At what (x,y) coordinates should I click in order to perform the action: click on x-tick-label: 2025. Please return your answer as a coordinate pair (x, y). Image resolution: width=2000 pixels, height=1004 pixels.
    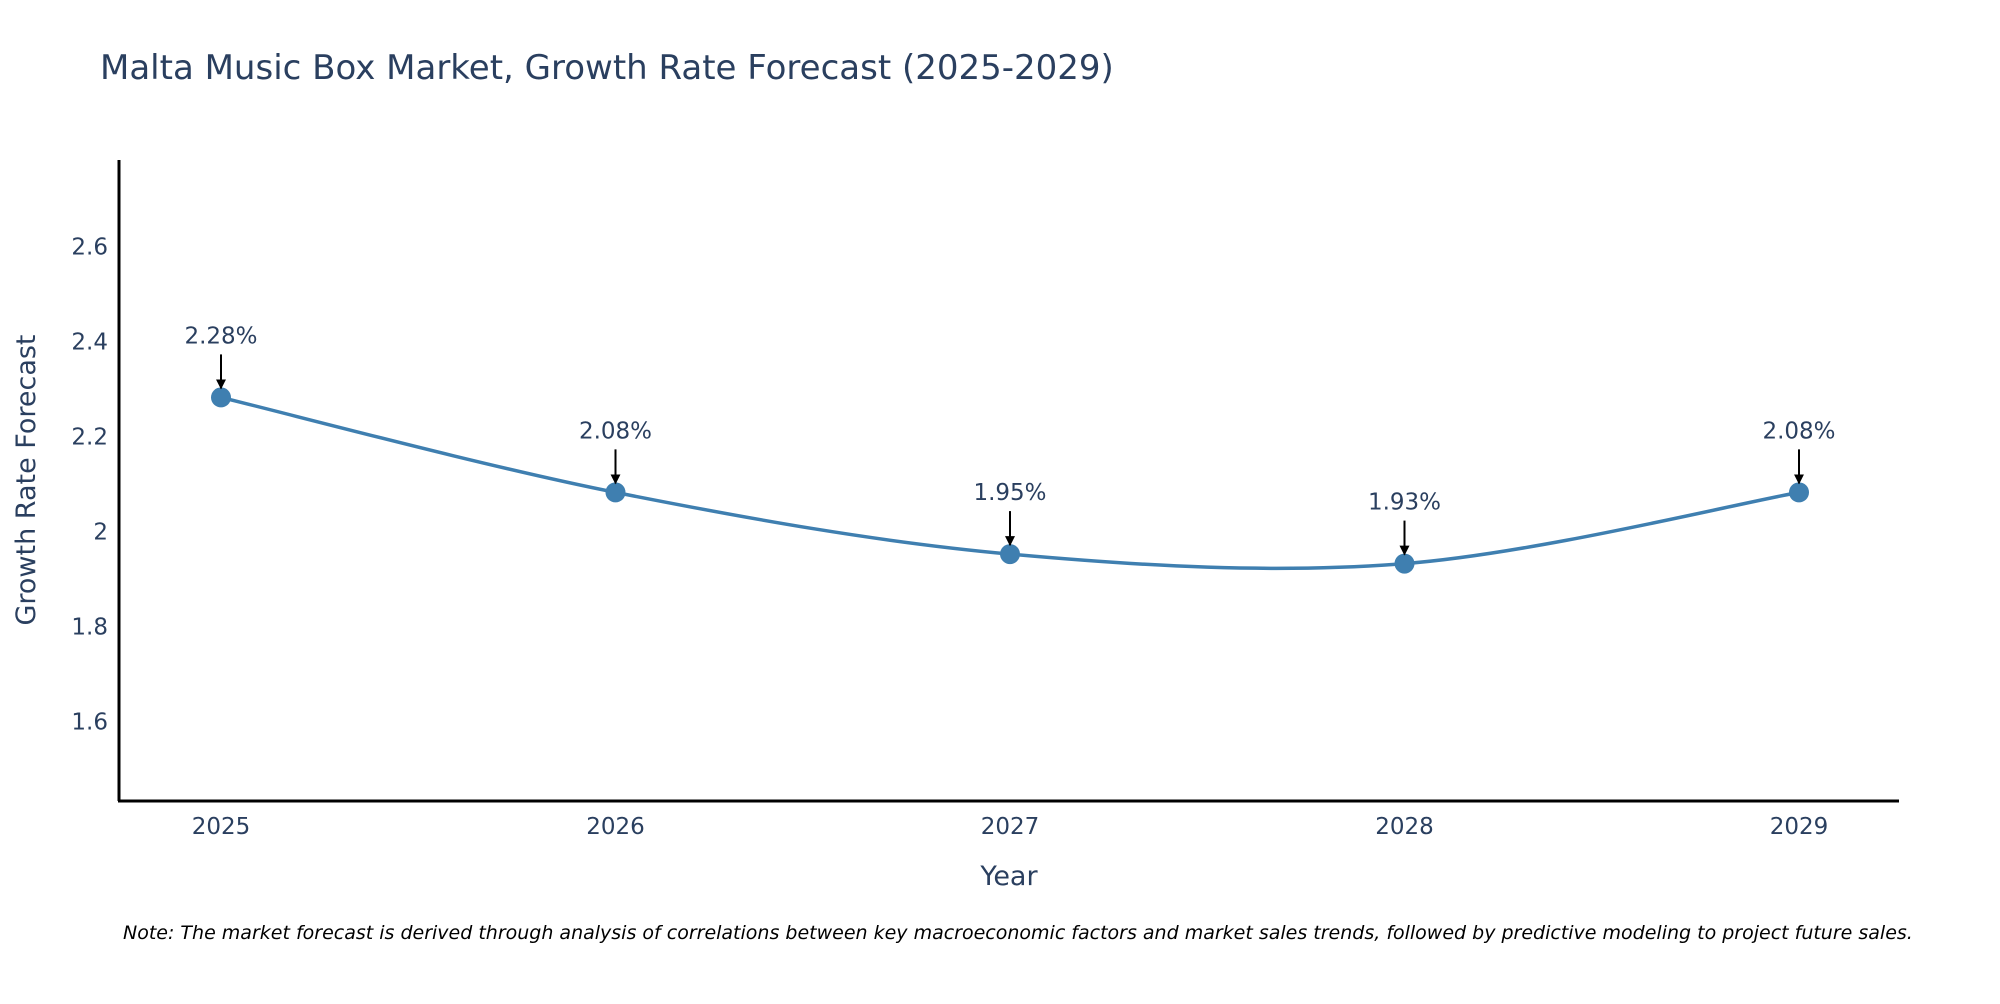
    Looking at the image, I should click on (221, 827).